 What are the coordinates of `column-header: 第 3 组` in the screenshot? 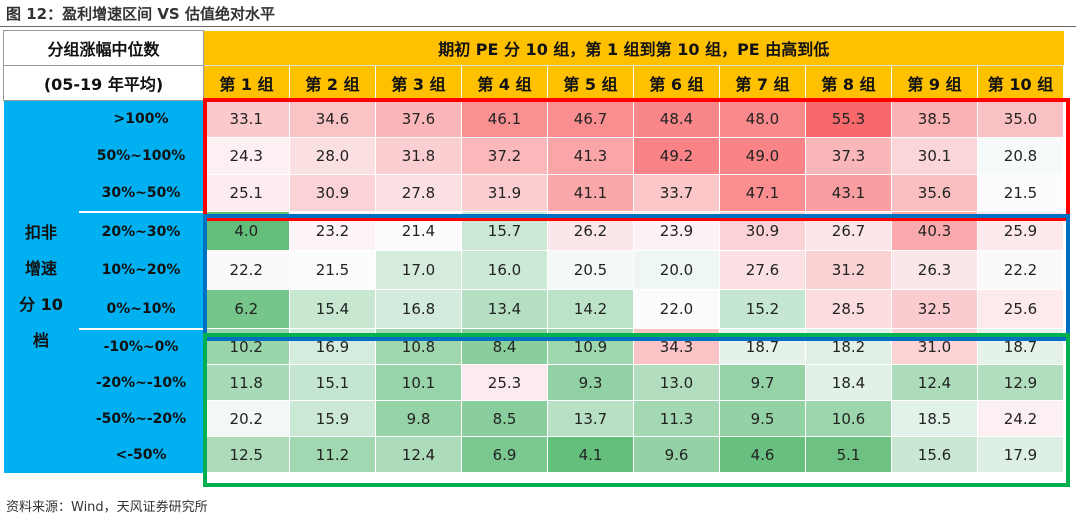 It's located at (418, 83).